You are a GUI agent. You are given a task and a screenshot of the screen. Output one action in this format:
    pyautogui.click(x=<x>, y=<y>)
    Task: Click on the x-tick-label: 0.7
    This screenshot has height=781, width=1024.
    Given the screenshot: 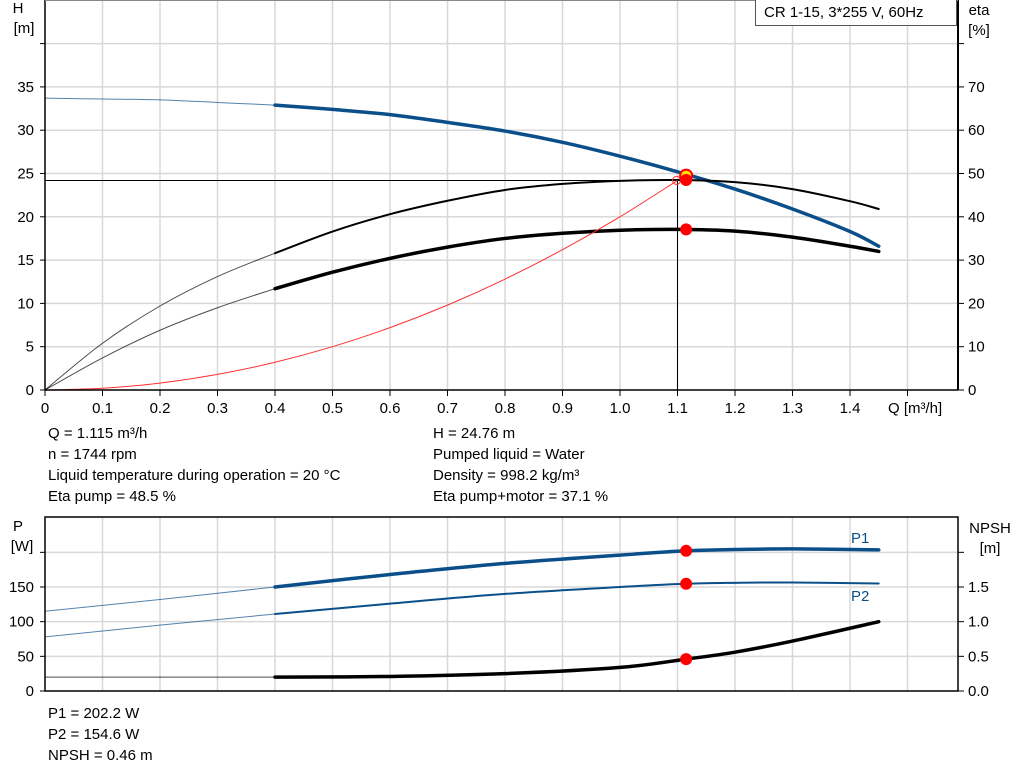 What is the action you would take?
    pyautogui.click(x=447, y=408)
    